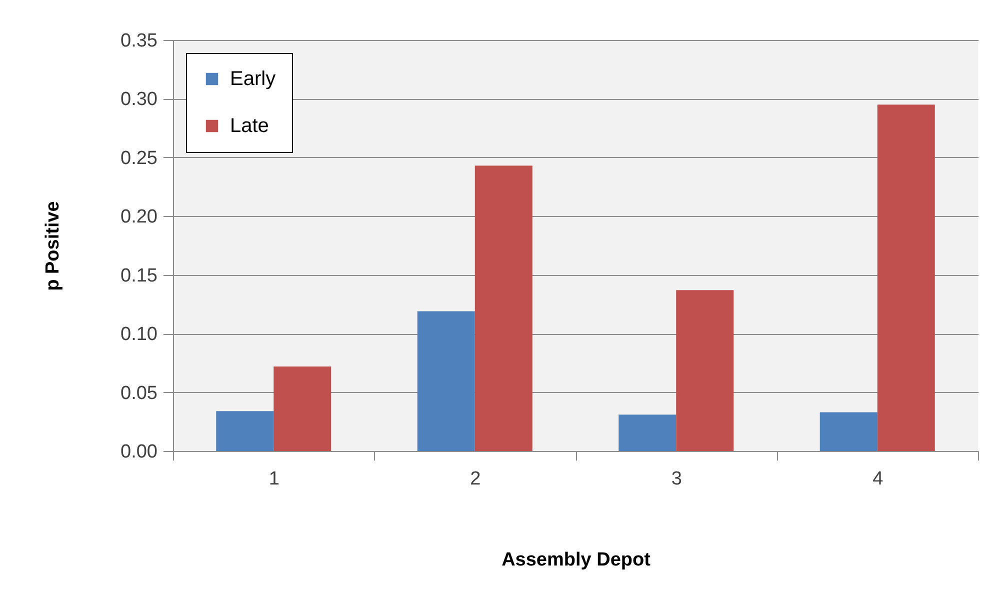 The width and height of the screenshot is (995, 591). I want to click on x-axis-title: Assembly Depot, so click(577, 560).